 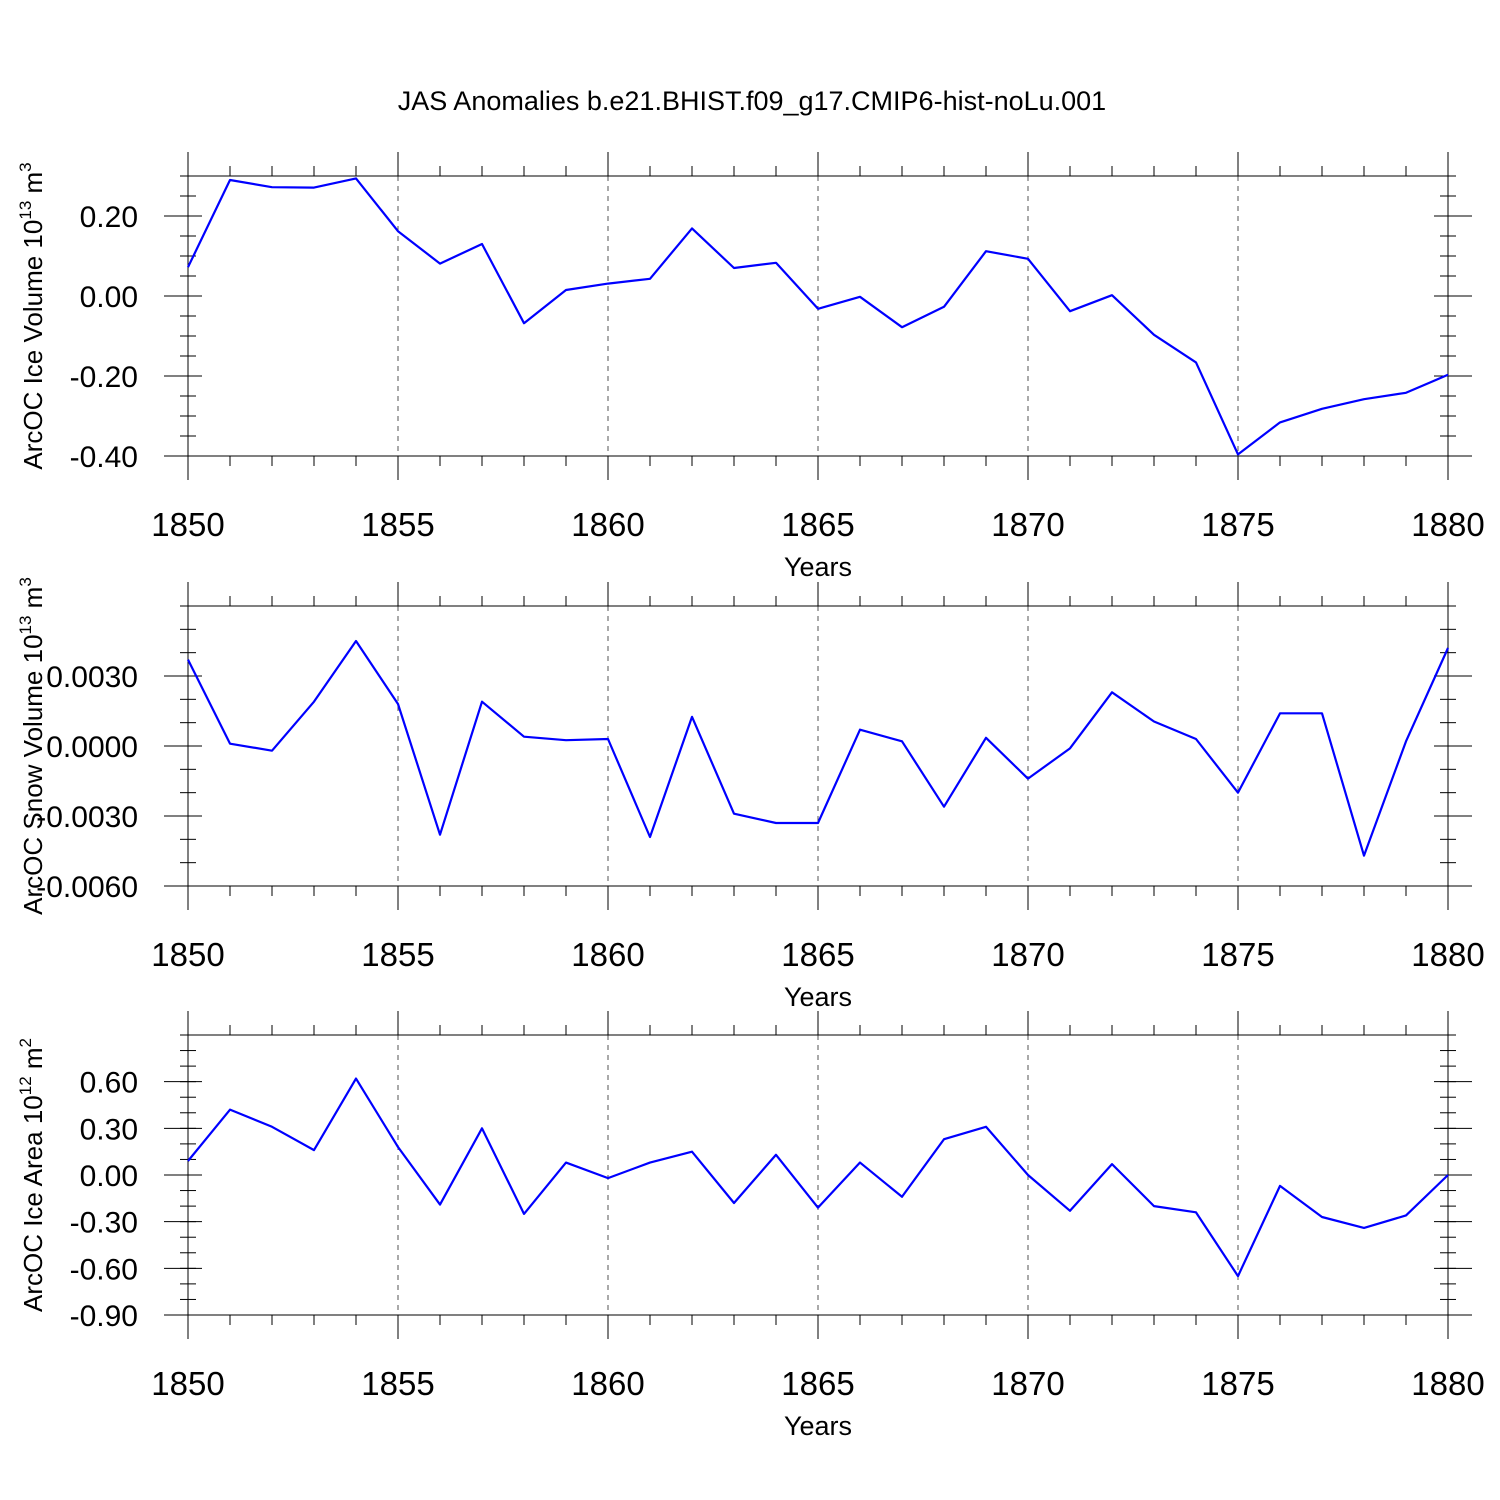 What do you see at coordinates (33, 1203) in the screenshot?
I see `y-axis-label-main: ArcOC Ice Area 10` at bounding box center [33, 1203].